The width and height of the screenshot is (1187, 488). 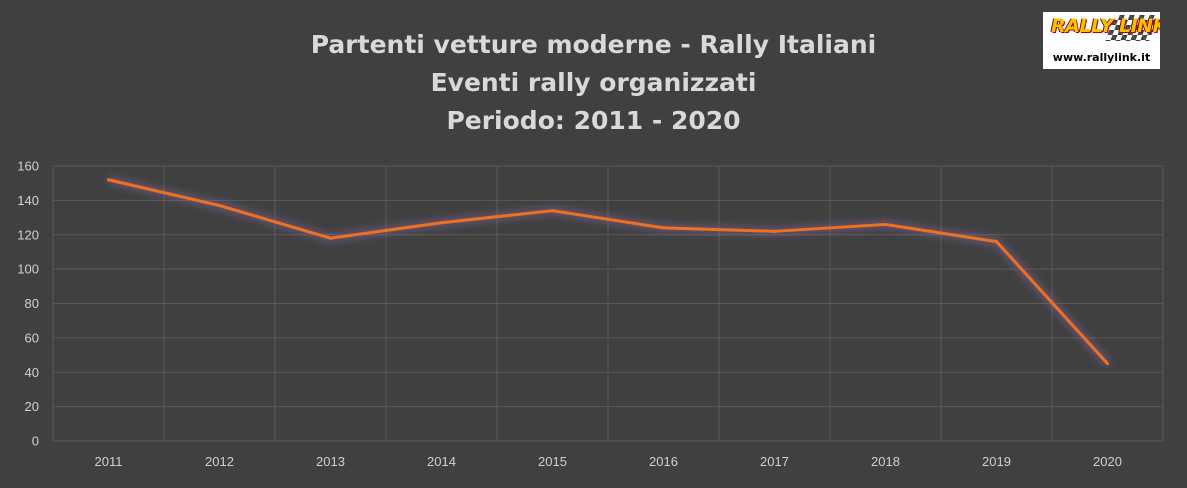 I want to click on x-axis-ticks: 2011 2012 2013 2014 2015 2016 2017 2018 2019 2020, so click(x=608, y=461).